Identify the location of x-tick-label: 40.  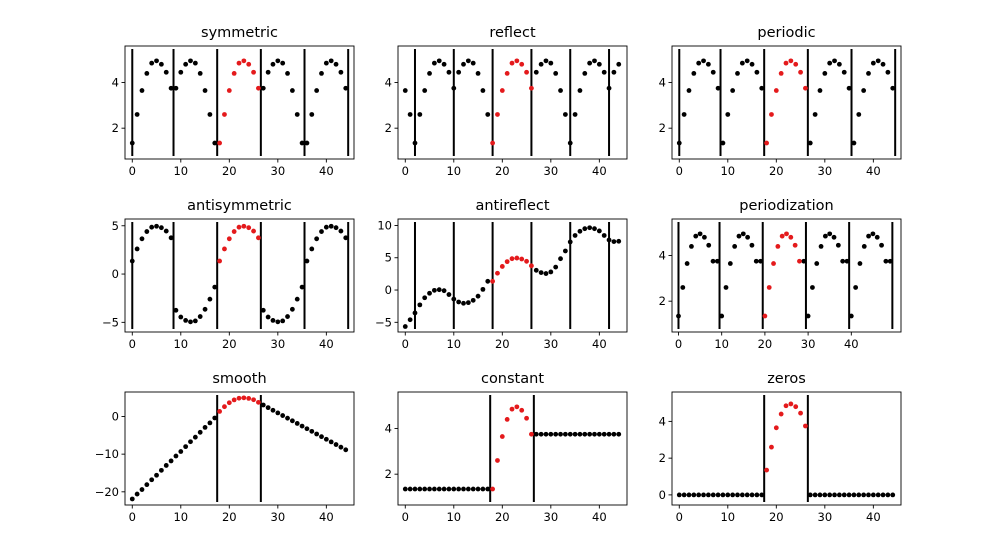
(873, 171).